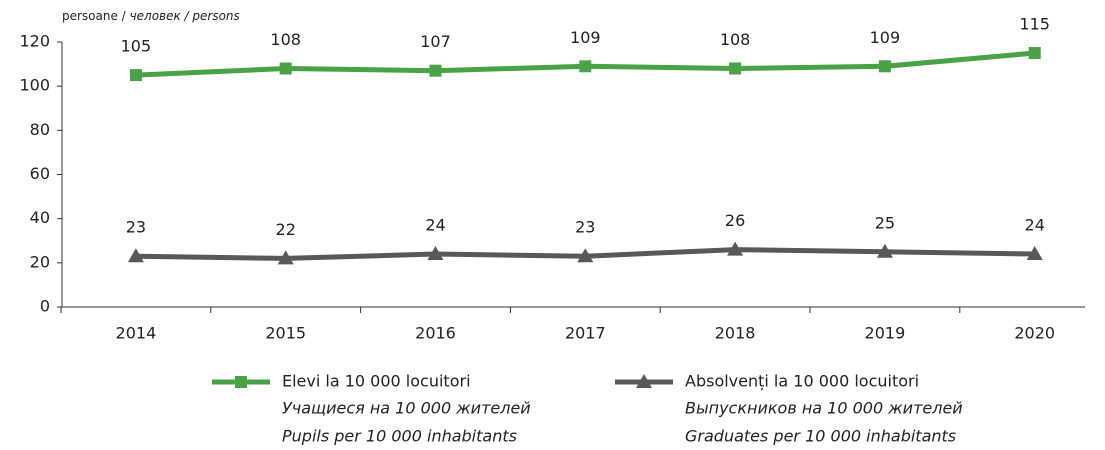  Describe the element at coordinates (885, 333) in the screenshot. I see `x-tick-label: 2019` at that location.